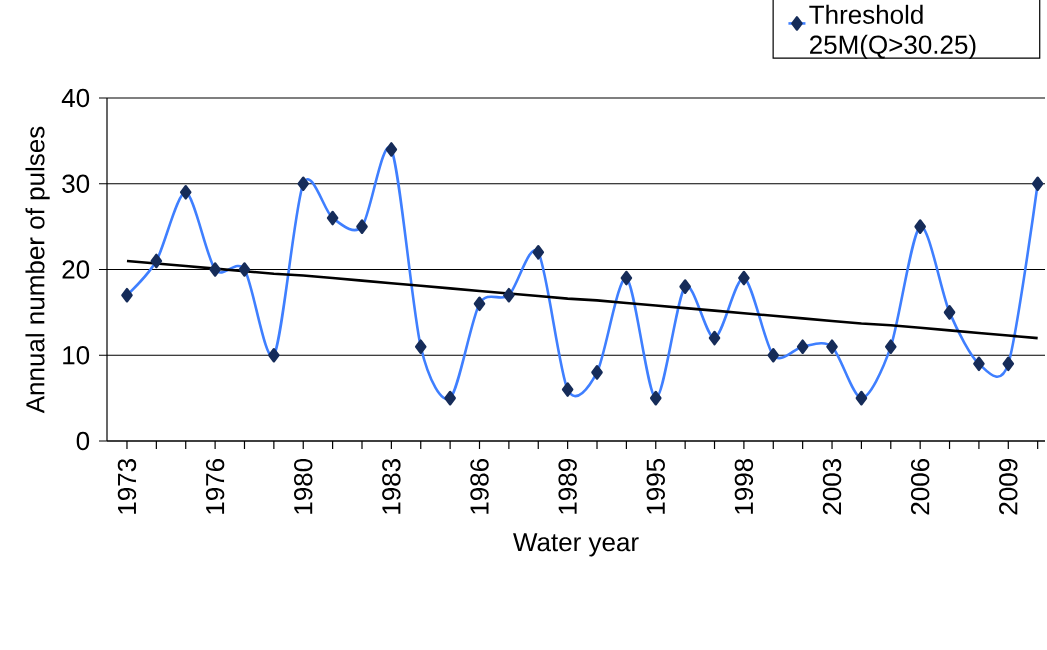  Describe the element at coordinates (655, 486) in the screenshot. I see `x-tick-label: 1995` at that location.